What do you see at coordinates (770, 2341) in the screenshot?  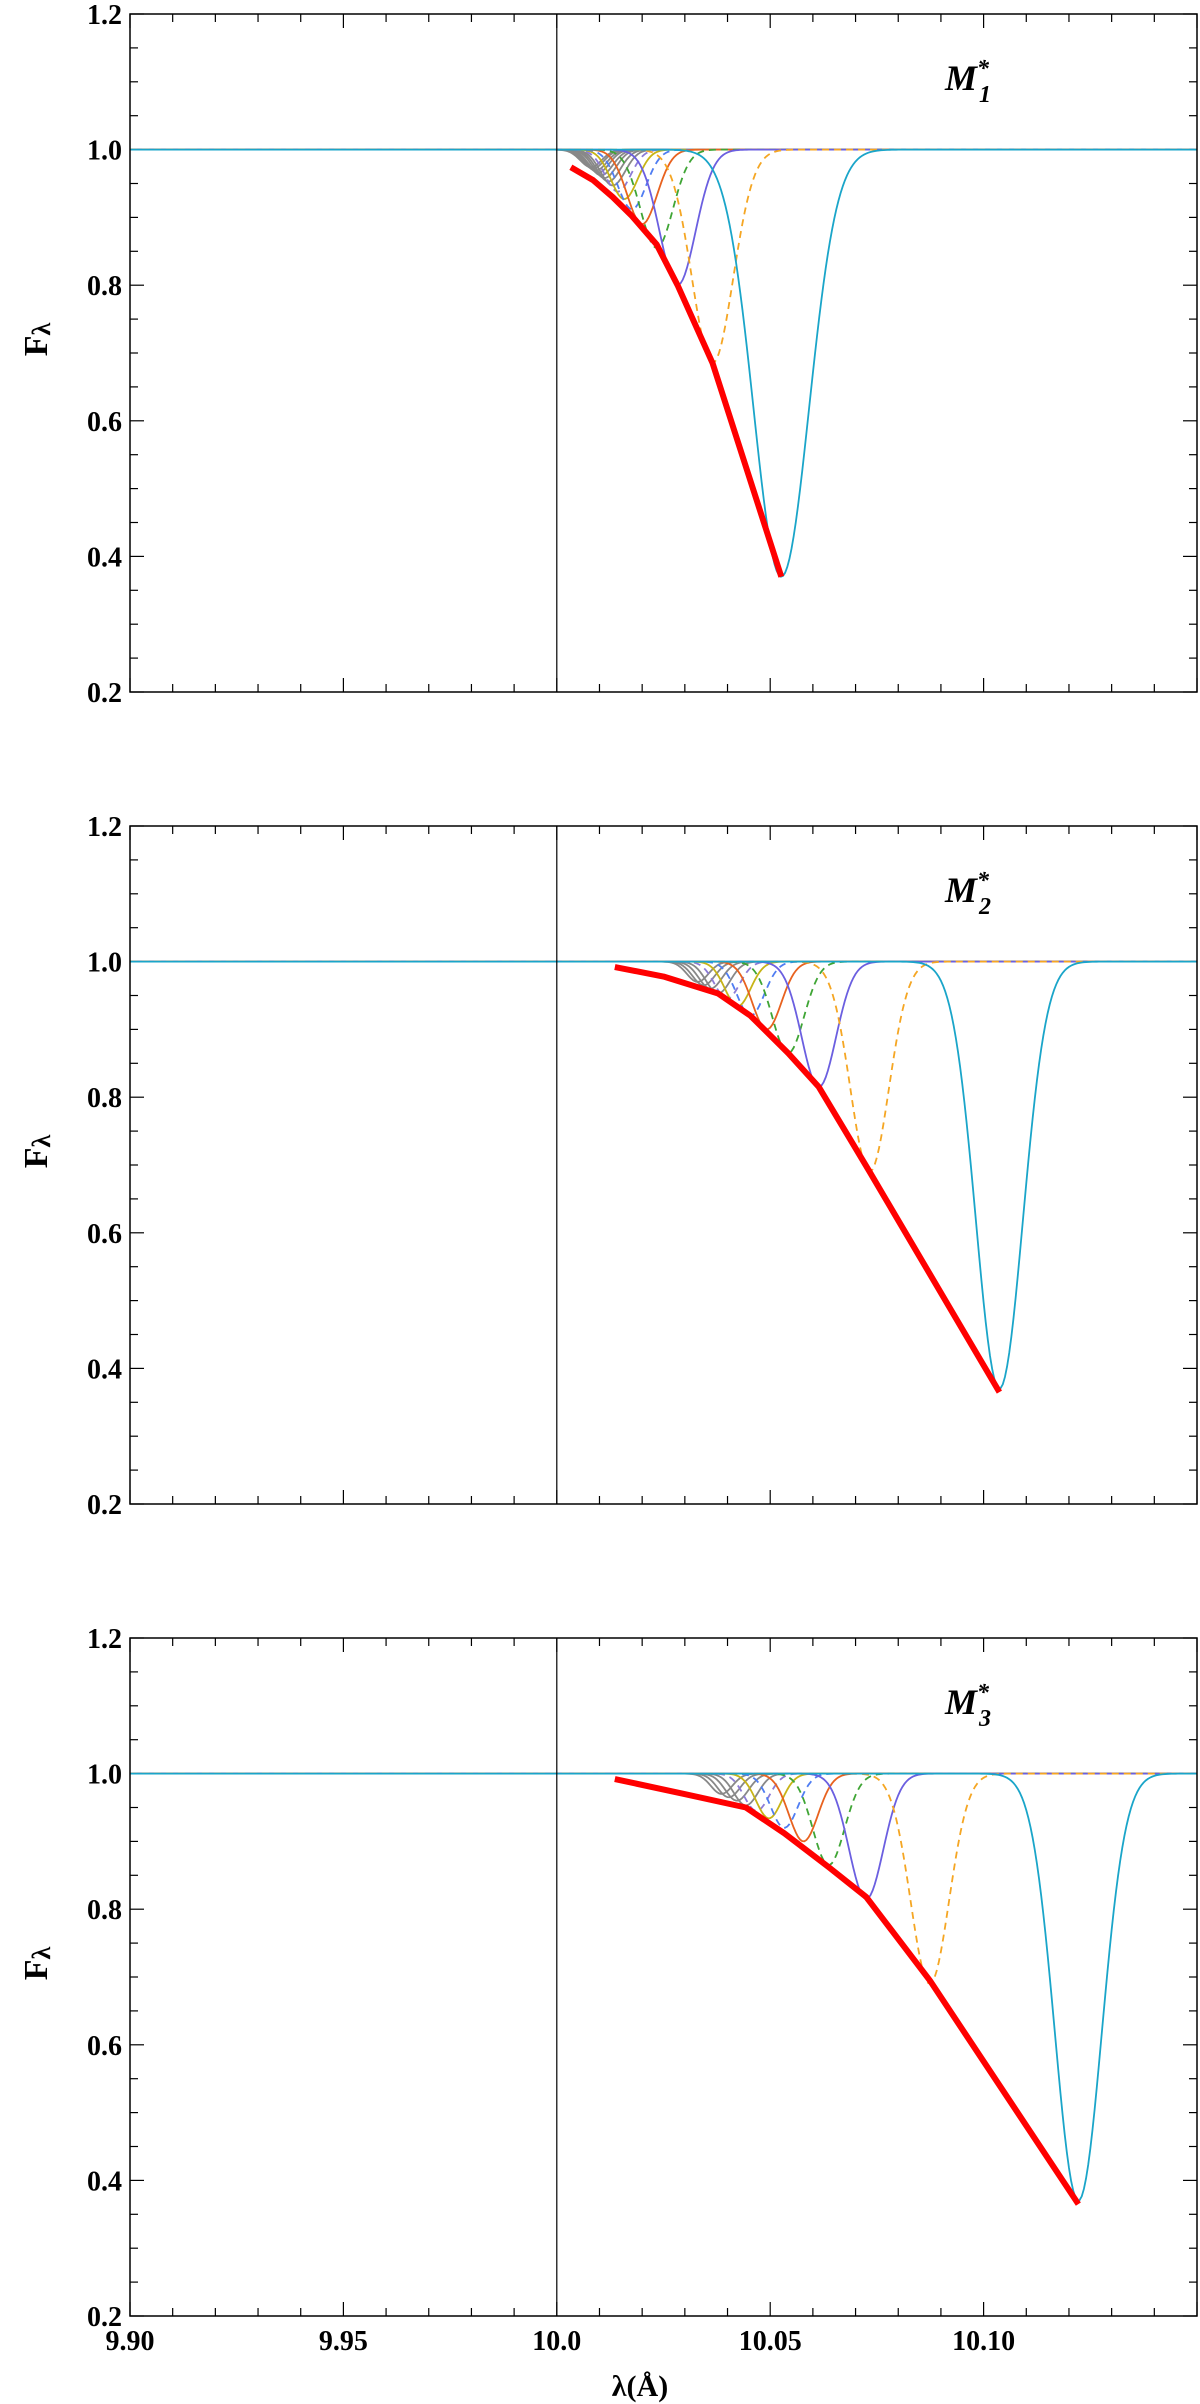 I see `x-tick-label: 10.05` at bounding box center [770, 2341].